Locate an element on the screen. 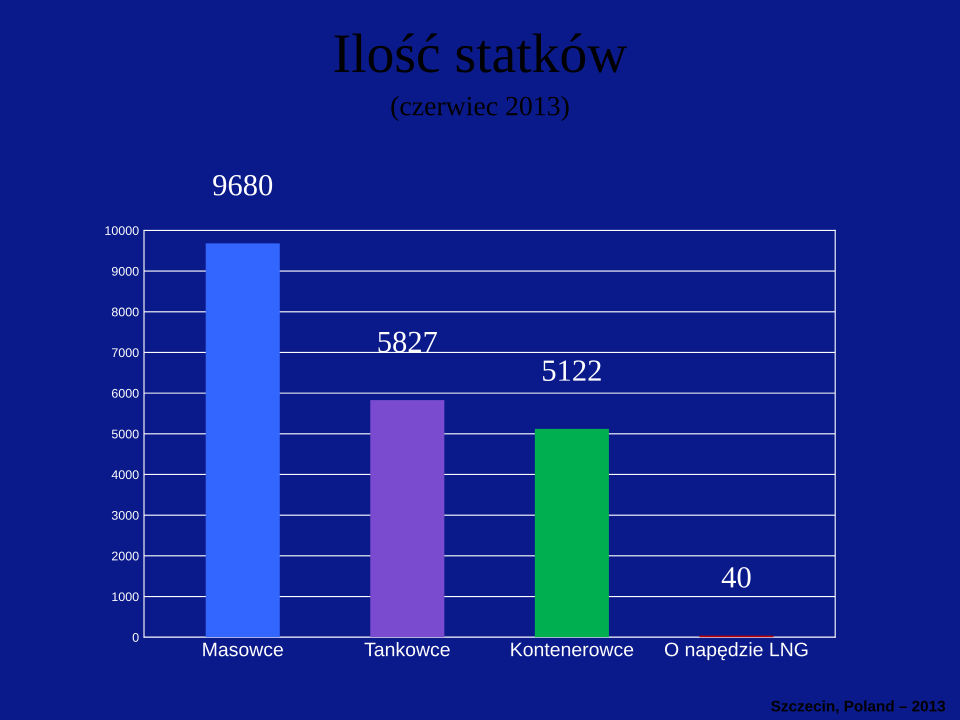 The image size is (960, 720). text: Szczecin, Poland – 2013 is located at coordinates (858, 707).